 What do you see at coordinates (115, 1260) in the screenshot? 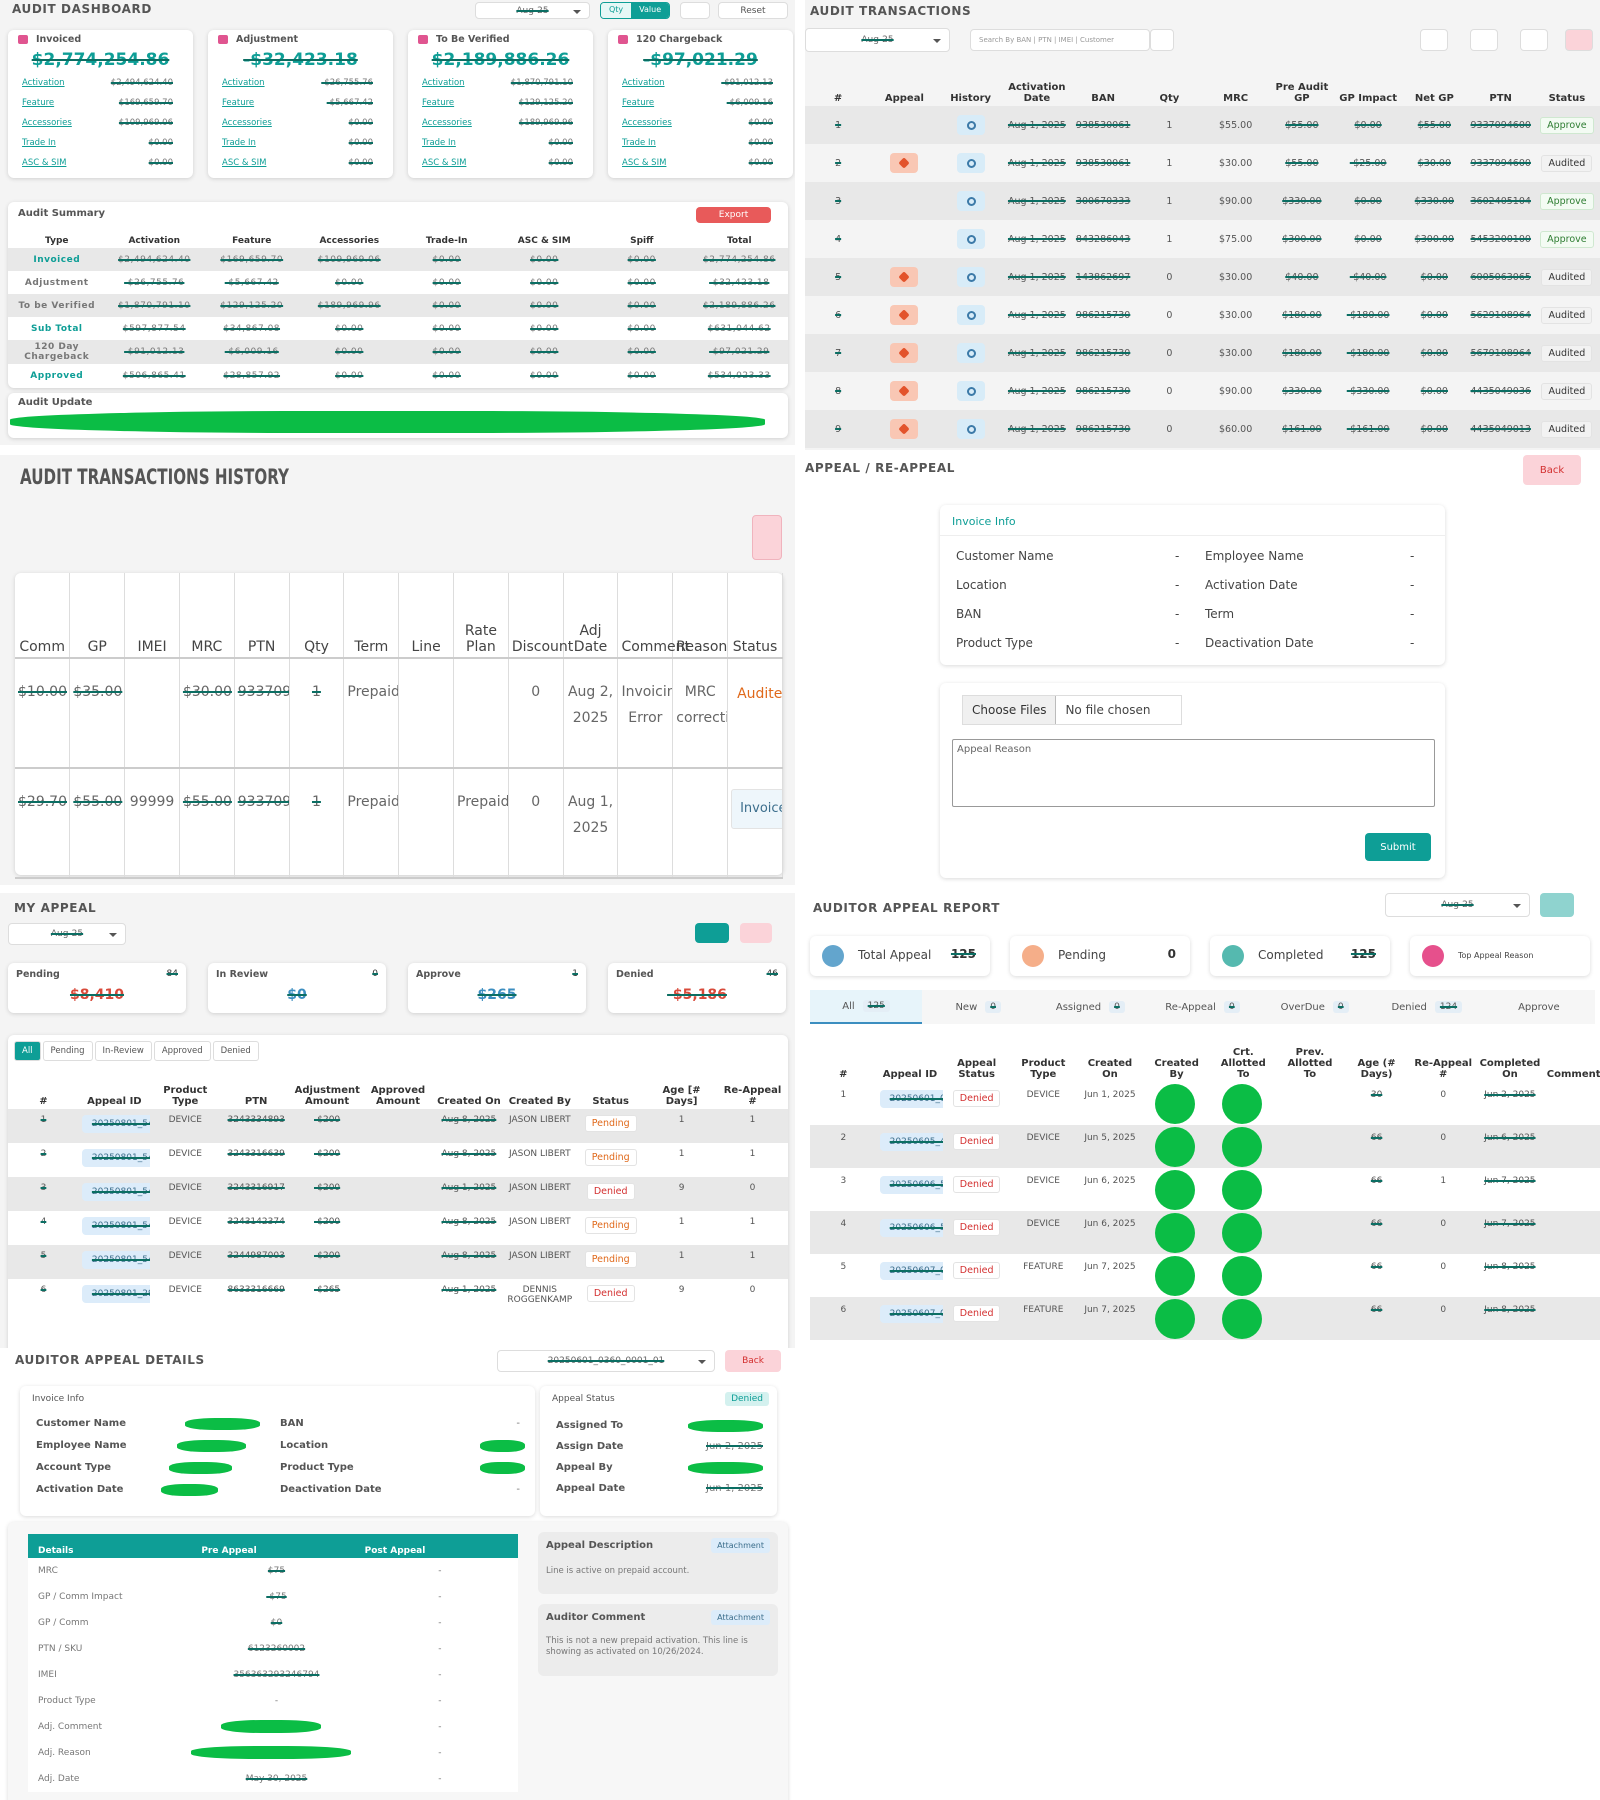
I see `id-pill: 20250801_5449_0005` at bounding box center [115, 1260].